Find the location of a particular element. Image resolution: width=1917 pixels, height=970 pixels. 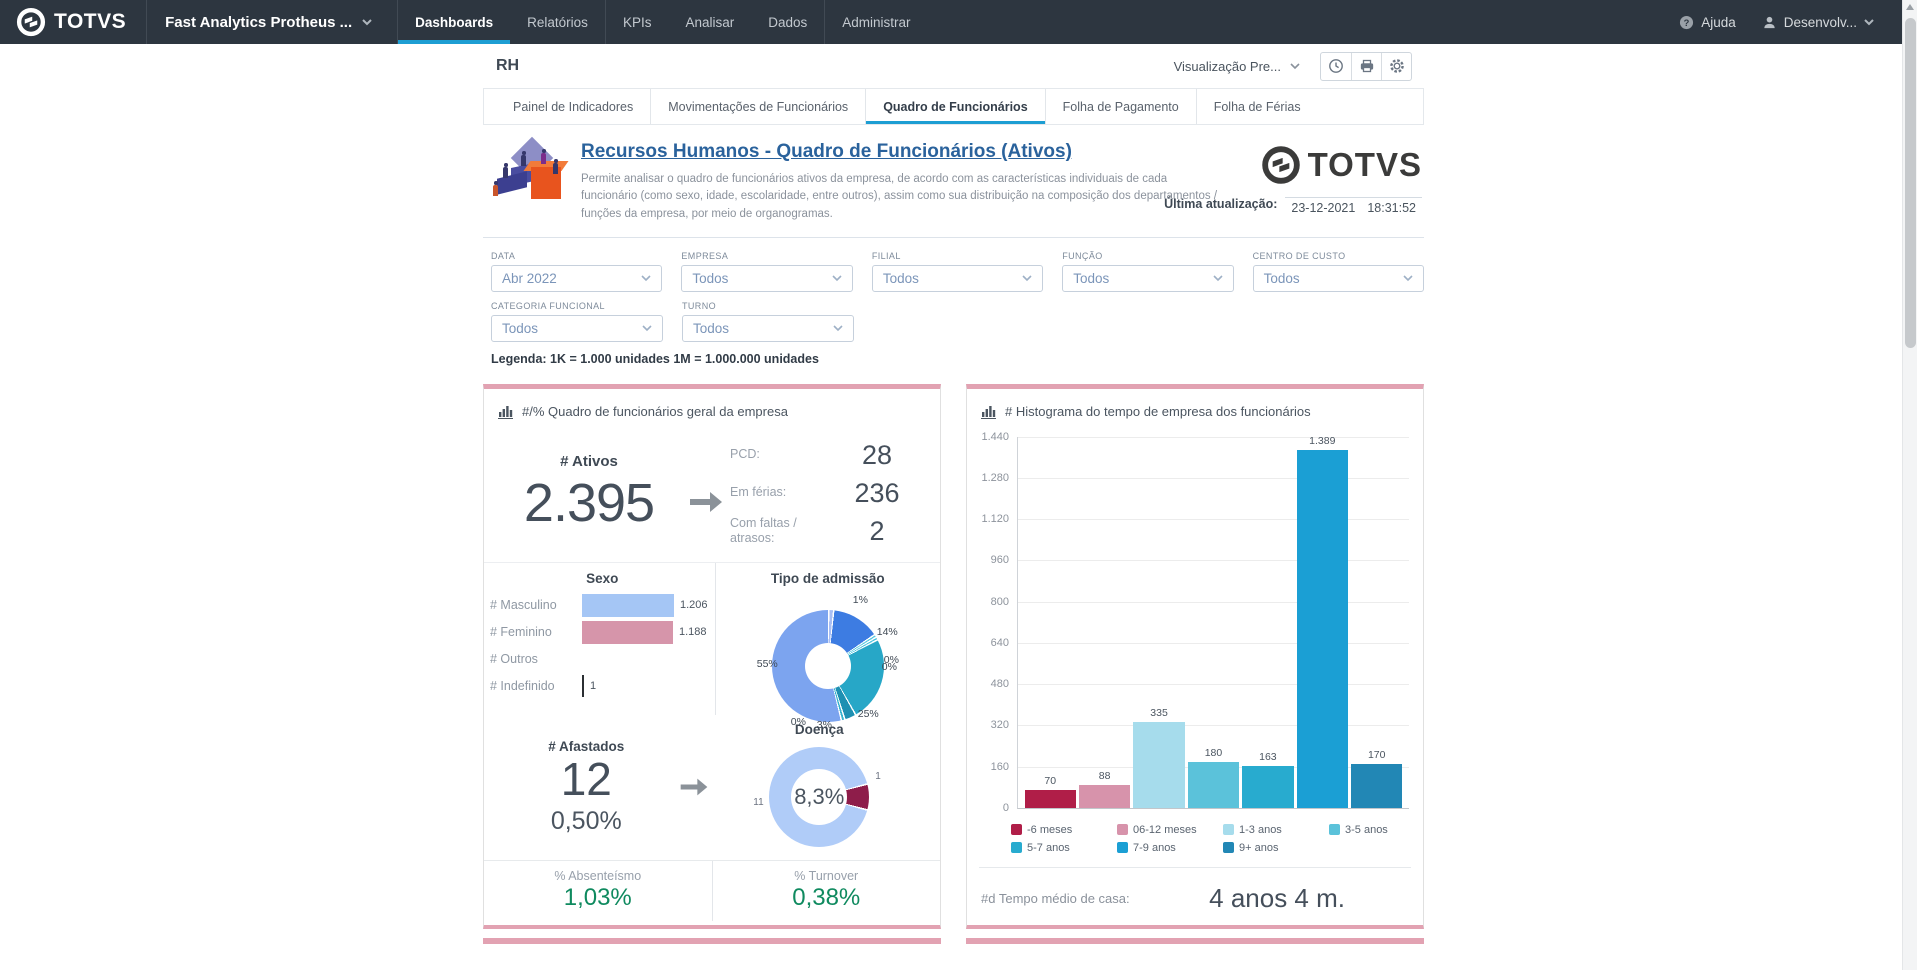

vertical-scrollbar is located at coordinates (1909, 485).